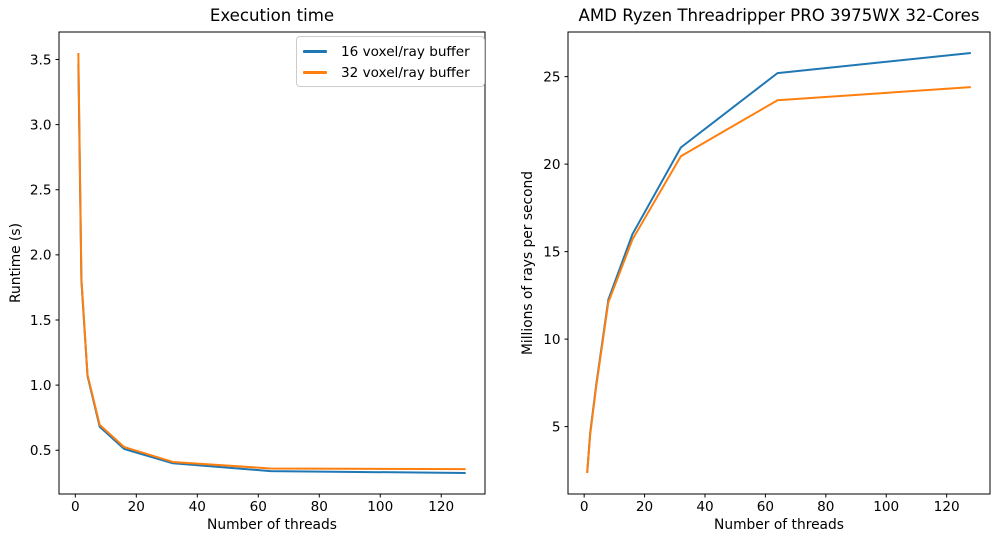 The image size is (1001, 547). What do you see at coordinates (272, 15) in the screenshot?
I see `left-chart-title: Execution time` at bounding box center [272, 15].